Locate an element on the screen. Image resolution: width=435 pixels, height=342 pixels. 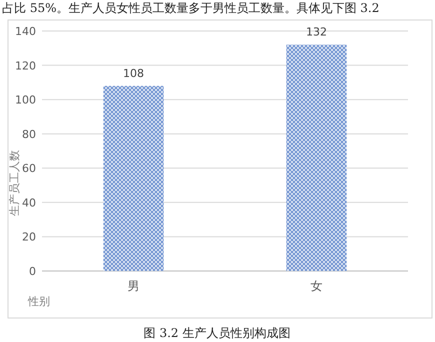
y-tick-label: 80 is located at coordinates (29, 134).